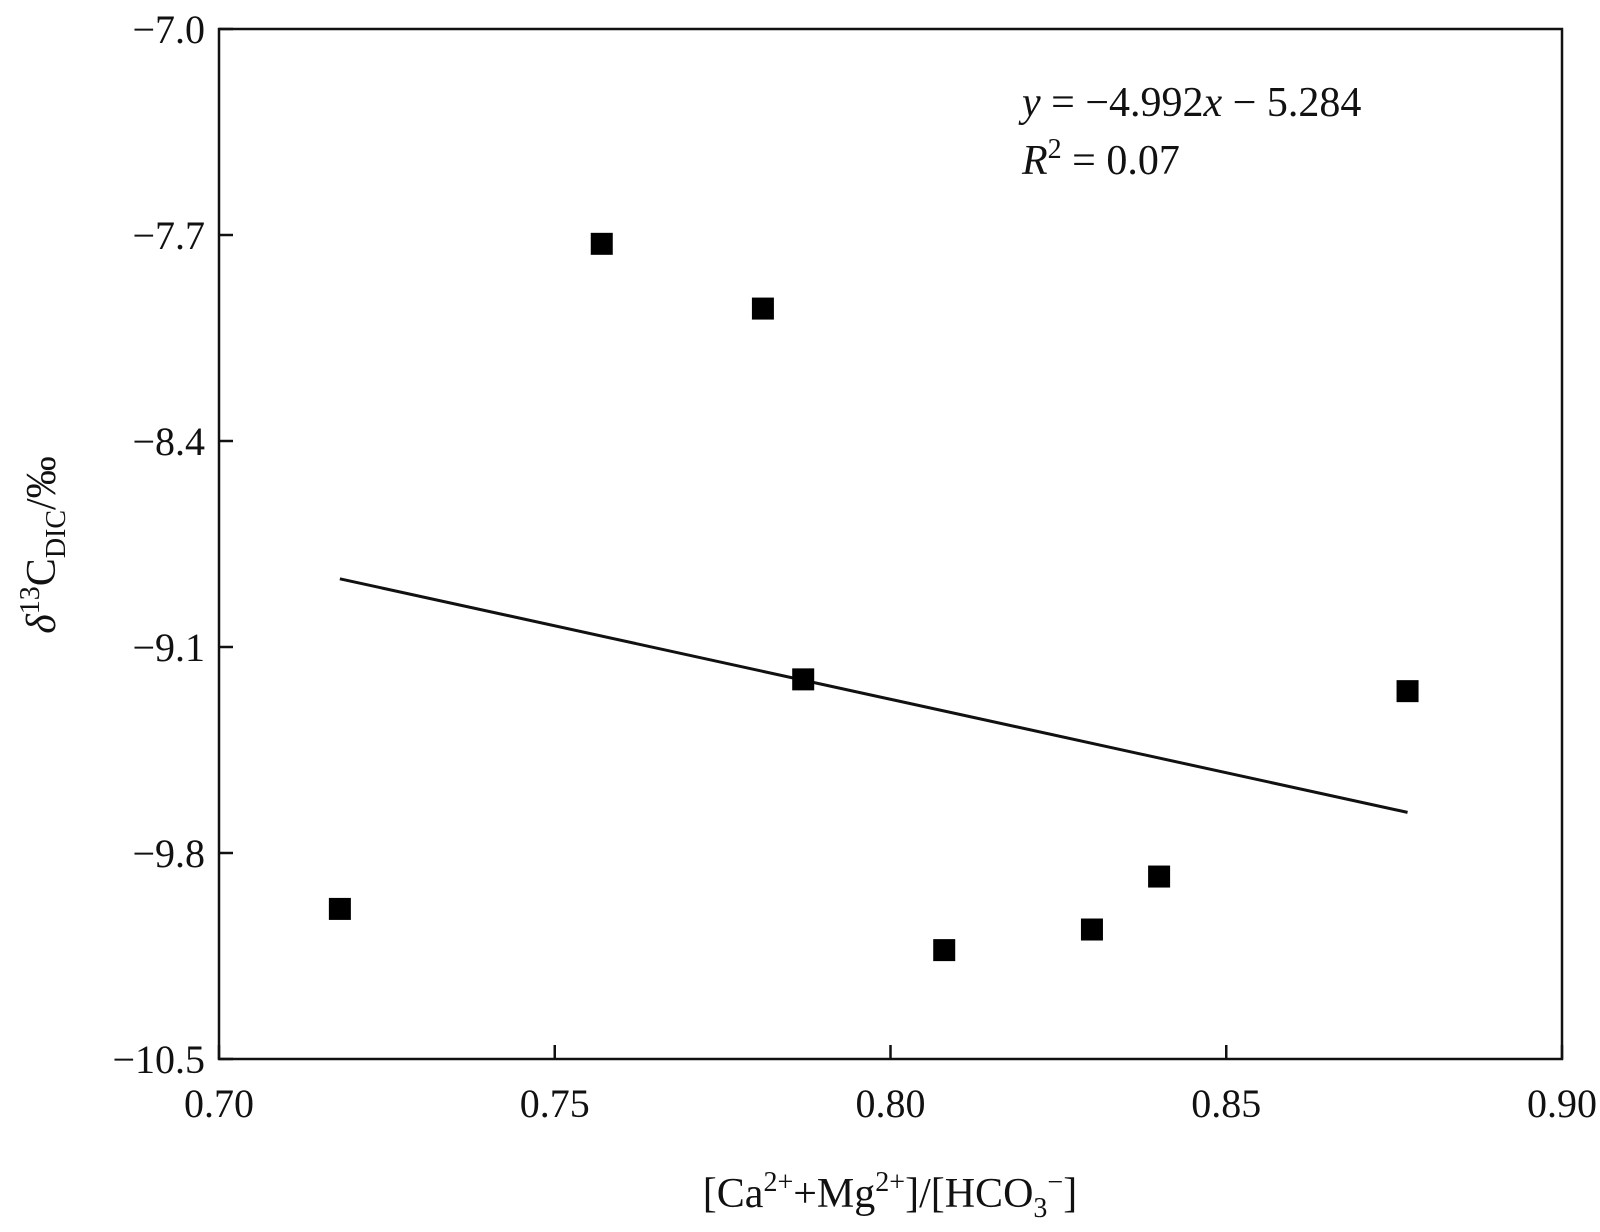 The height and width of the screenshot is (1232, 1600). Describe the element at coordinates (1040, 1208) in the screenshot. I see `x-label-sub: 3` at that location.